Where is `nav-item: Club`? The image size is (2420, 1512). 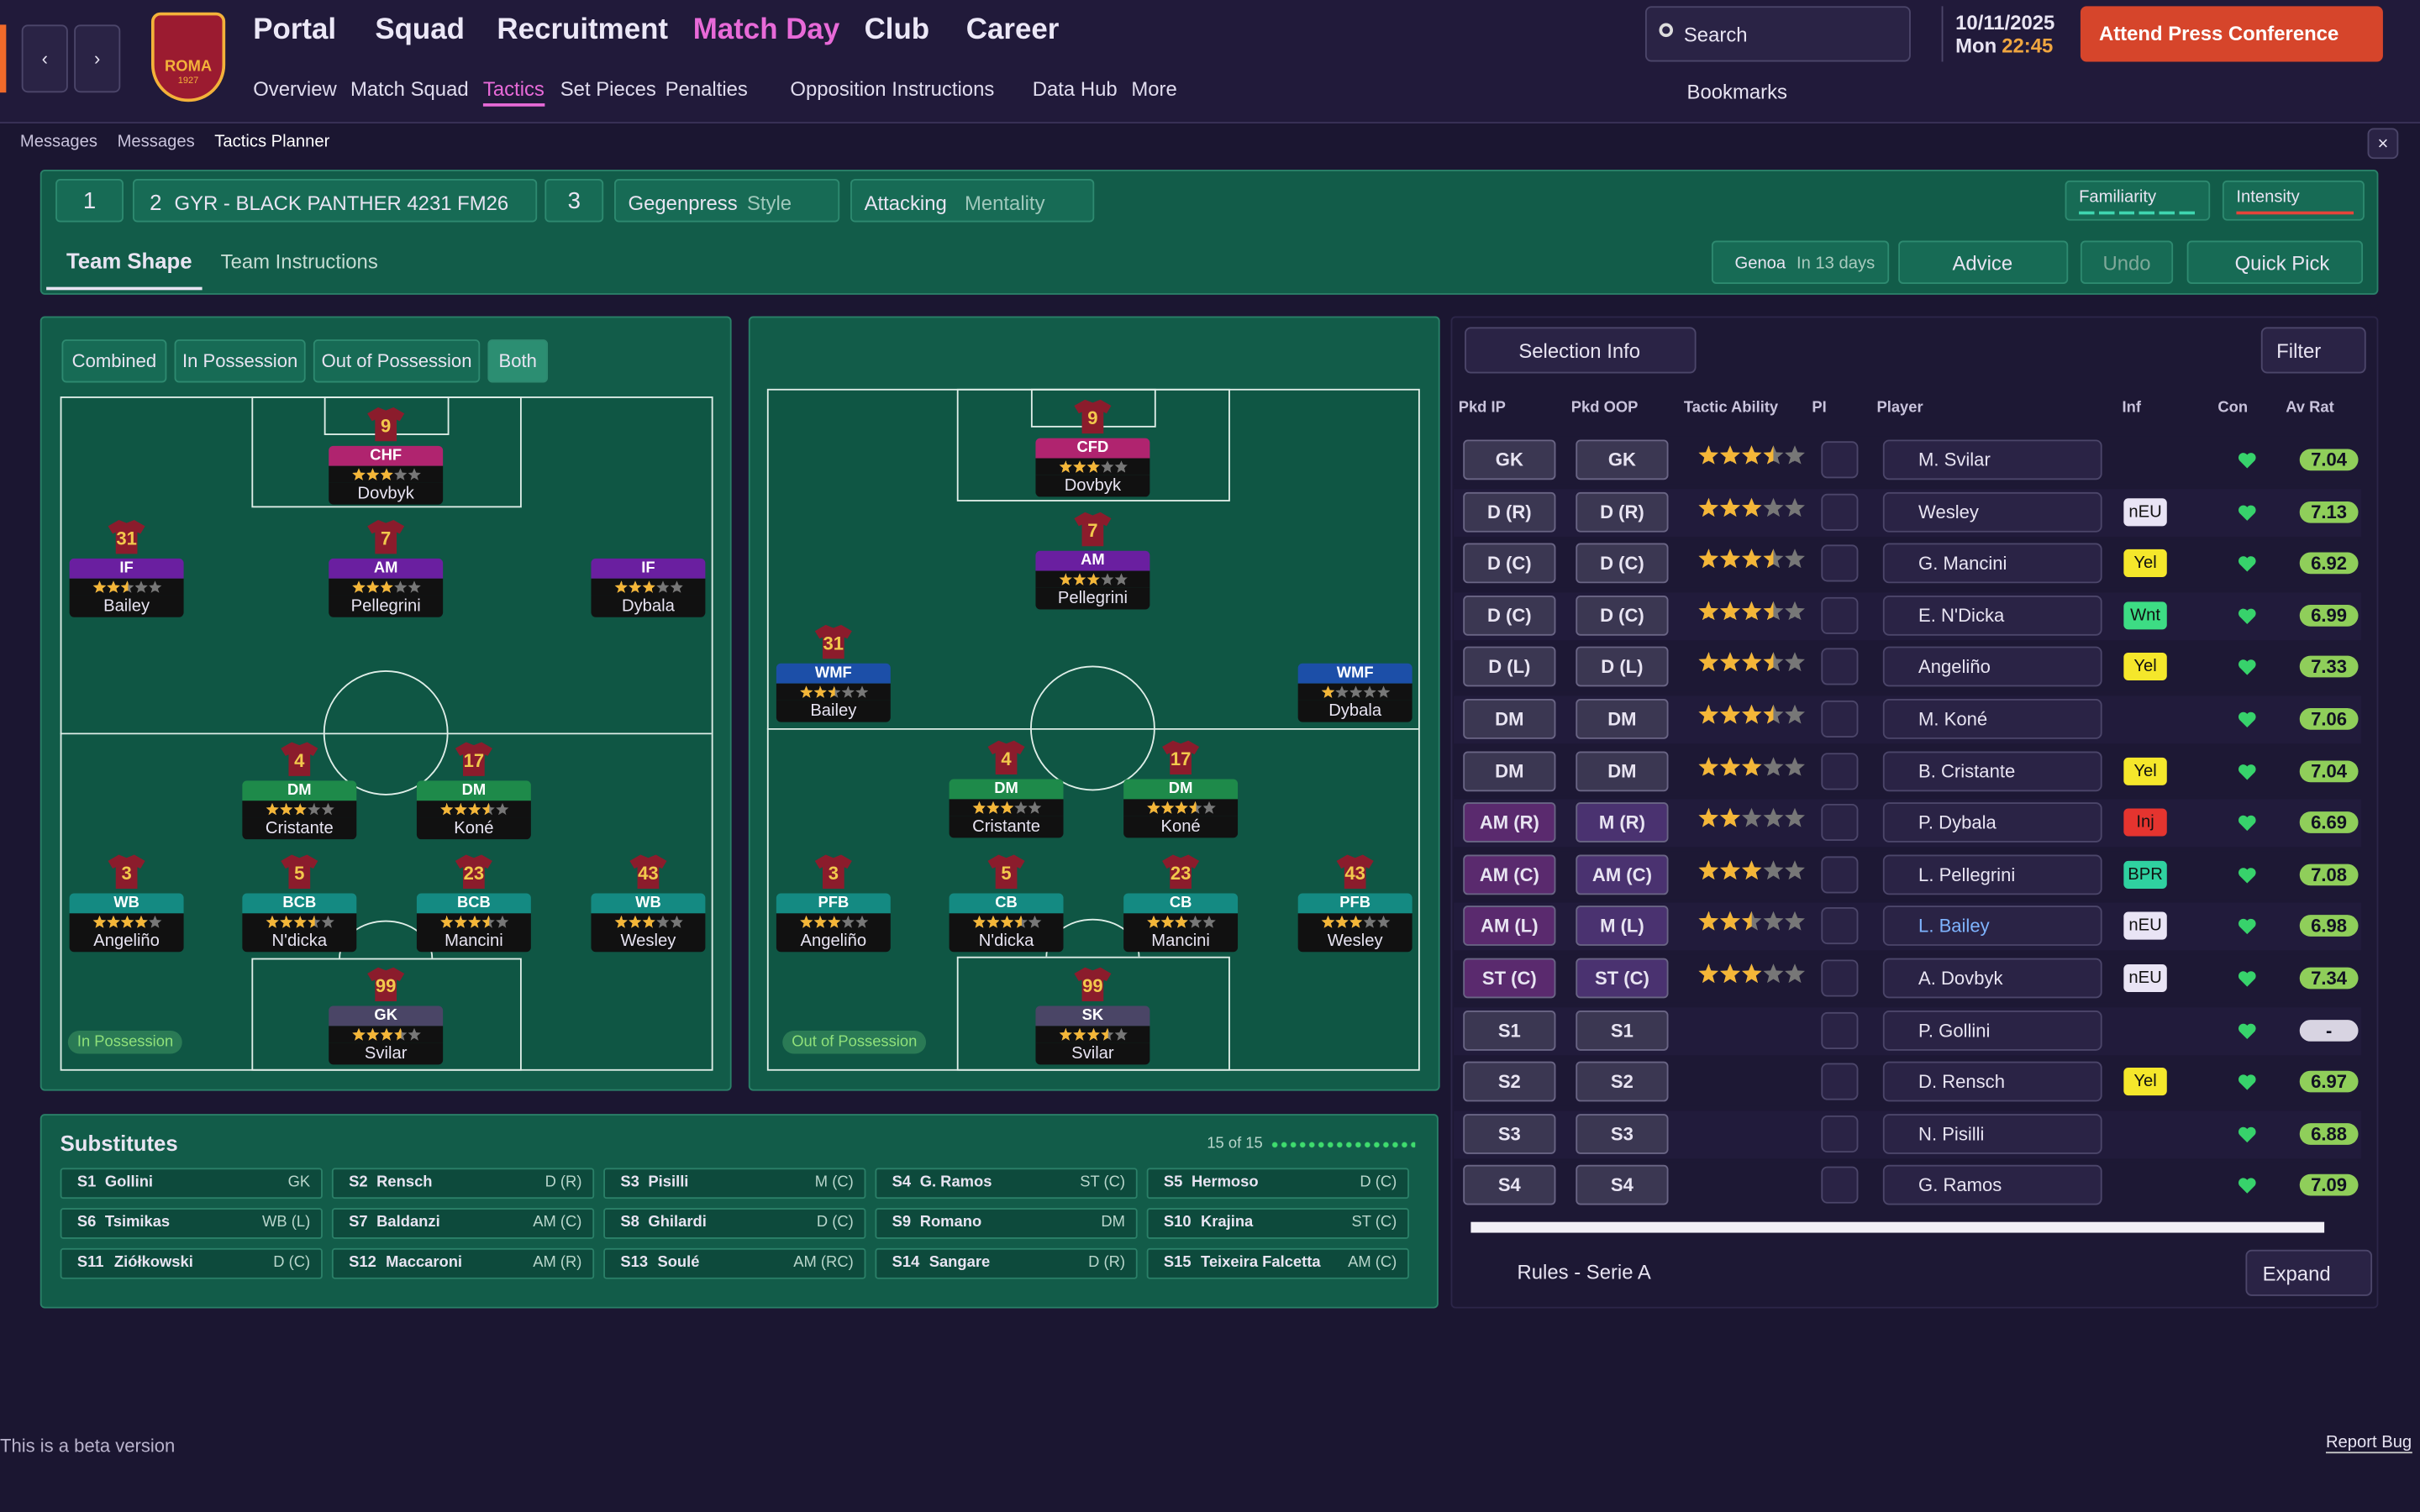
nav-item: Club is located at coordinates (897, 30).